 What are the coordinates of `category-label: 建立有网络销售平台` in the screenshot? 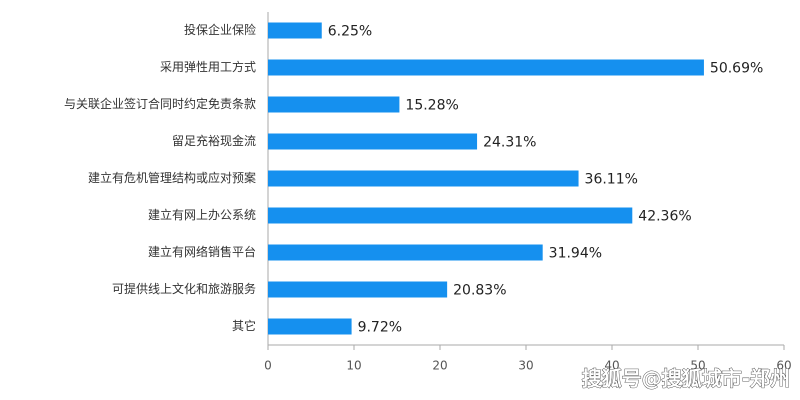 It's located at (202, 251).